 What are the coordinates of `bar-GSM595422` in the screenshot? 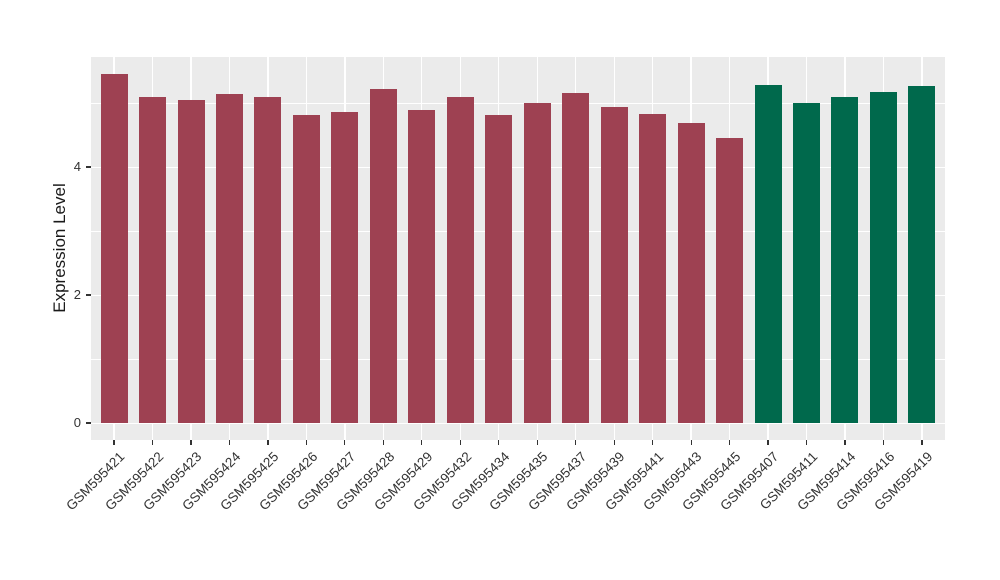 It's located at (153, 260).